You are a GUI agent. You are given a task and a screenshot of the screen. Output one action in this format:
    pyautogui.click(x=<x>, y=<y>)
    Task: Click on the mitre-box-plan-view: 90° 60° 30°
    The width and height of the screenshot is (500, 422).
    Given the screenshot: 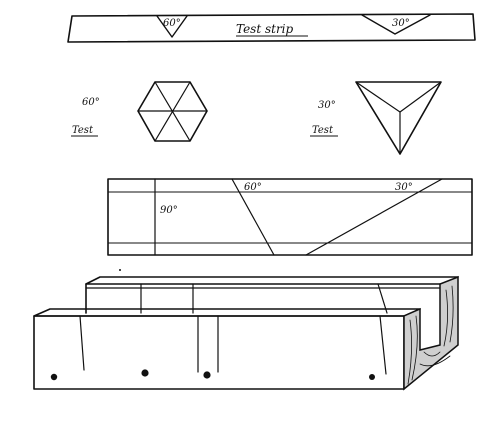 What is the action you would take?
    pyautogui.click(x=290, y=217)
    